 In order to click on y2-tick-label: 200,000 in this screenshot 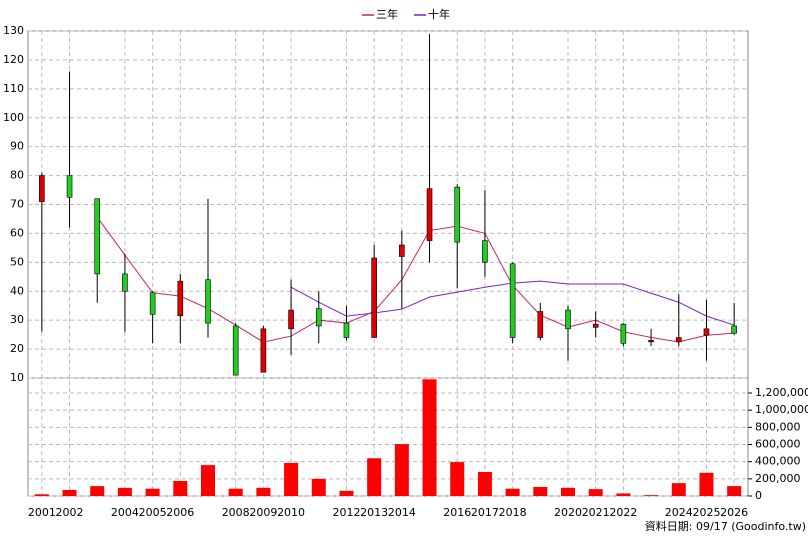, I will do `click(778, 478)`.